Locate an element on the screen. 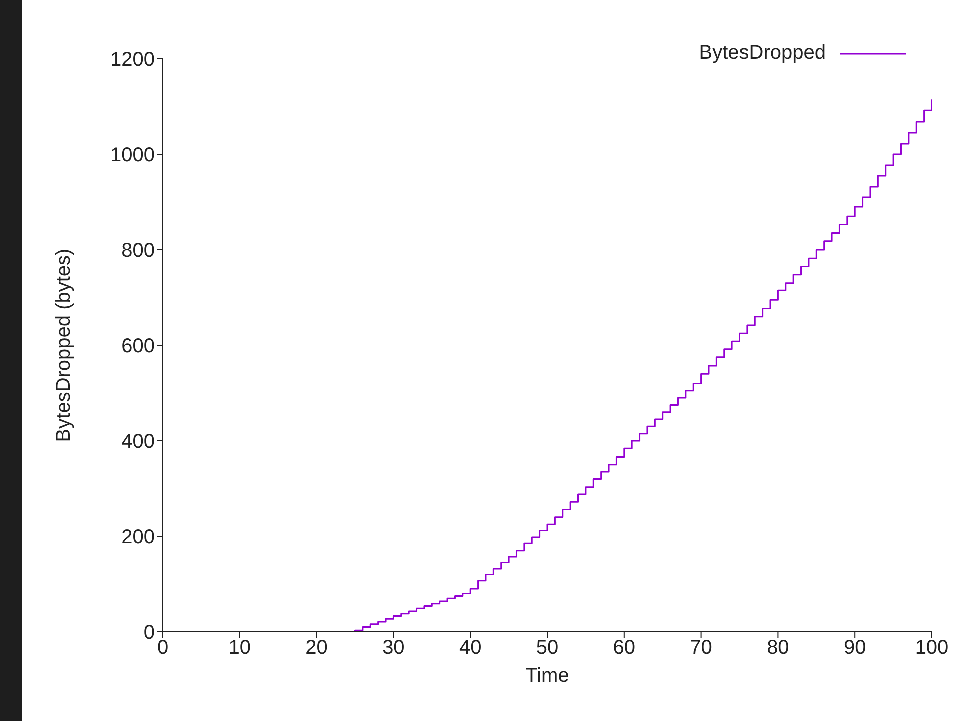 The width and height of the screenshot is (968, 721). y-tick-label: 0 is located at coordinates (149, 633).